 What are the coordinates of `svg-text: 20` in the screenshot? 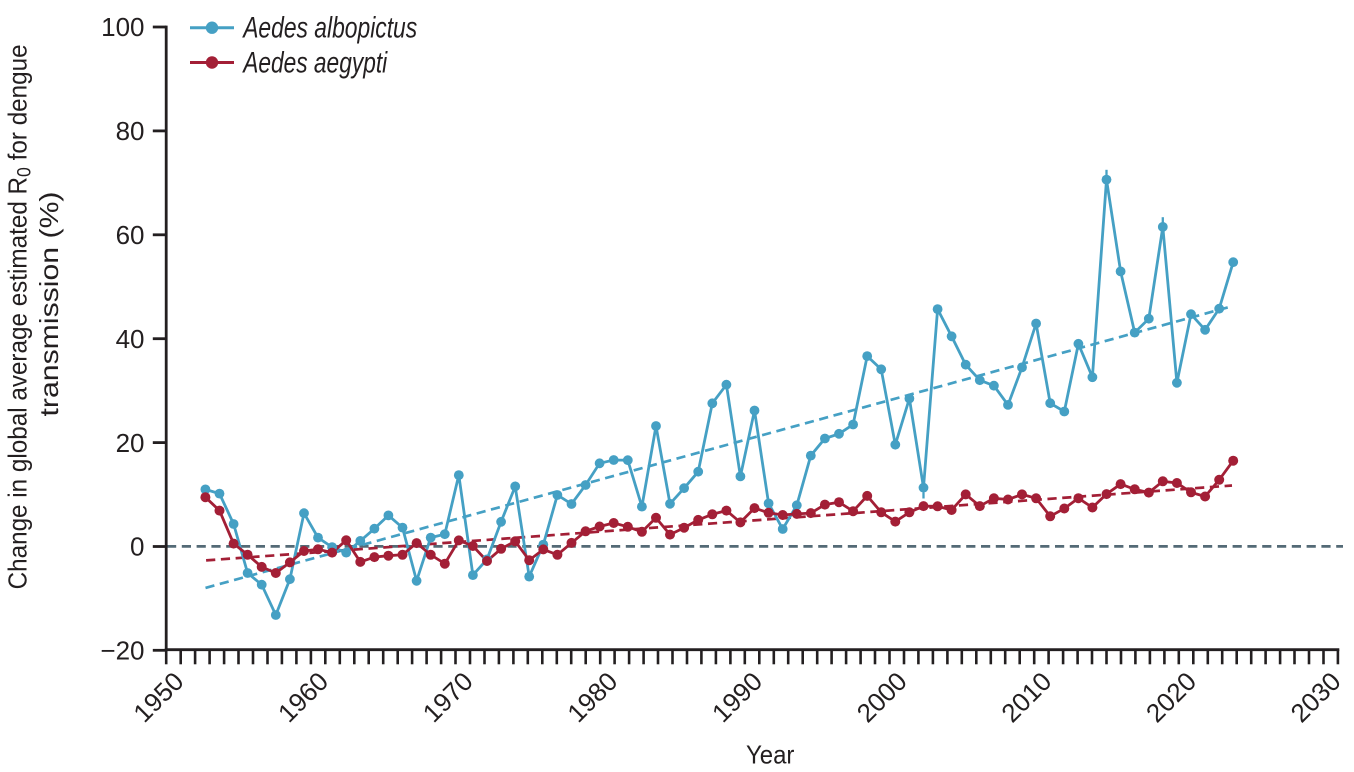 It's located at (130, 443).